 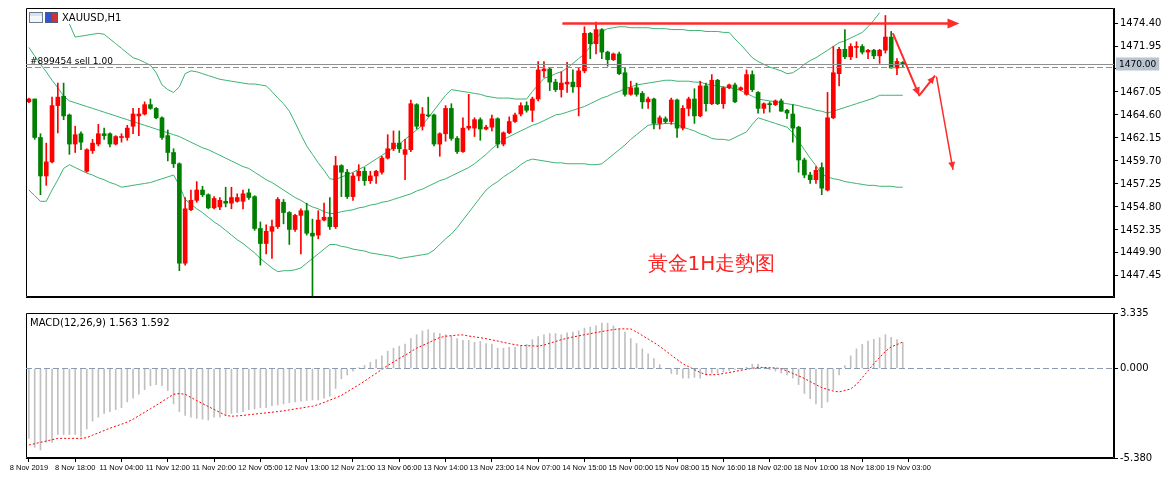 I want to click on y-tick-label: 1449.90, so click(x=1141, y=252).